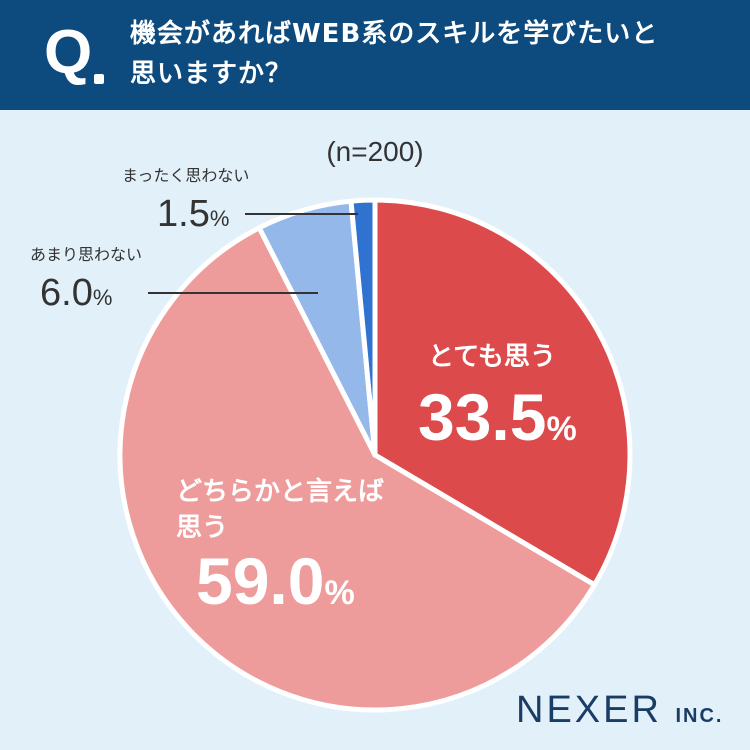 This screenshot has width=750, height=750. Describe the element at coordinates (699, 716) in the screenshot. I see `logo-suffix: INC.` at that location.